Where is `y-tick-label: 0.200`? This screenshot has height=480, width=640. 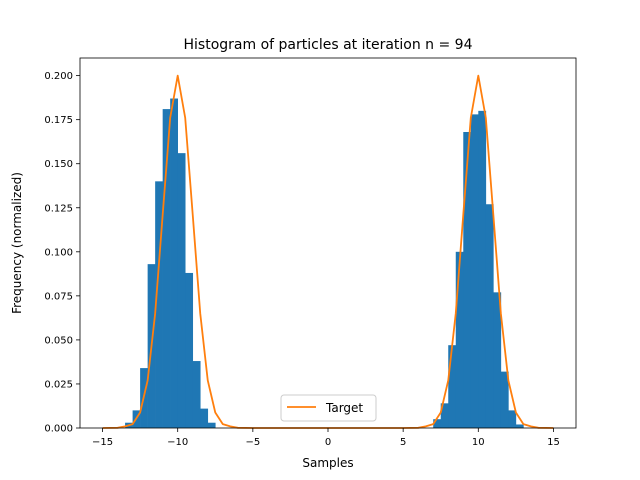
y-tick-label: 0.200 is located at coordinates (58, 76).